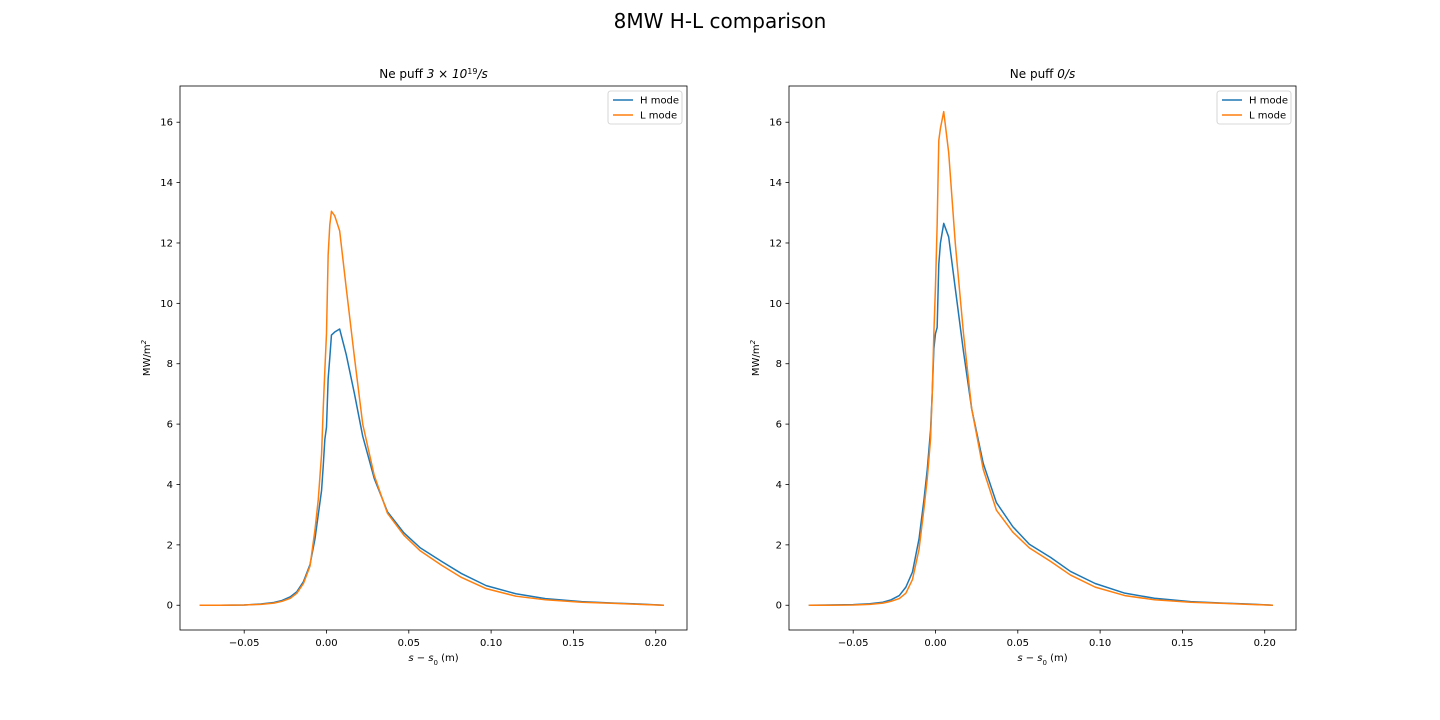  I want to click on subplot-title: Ne puff 3 × 1019/s, so click(433, 74).